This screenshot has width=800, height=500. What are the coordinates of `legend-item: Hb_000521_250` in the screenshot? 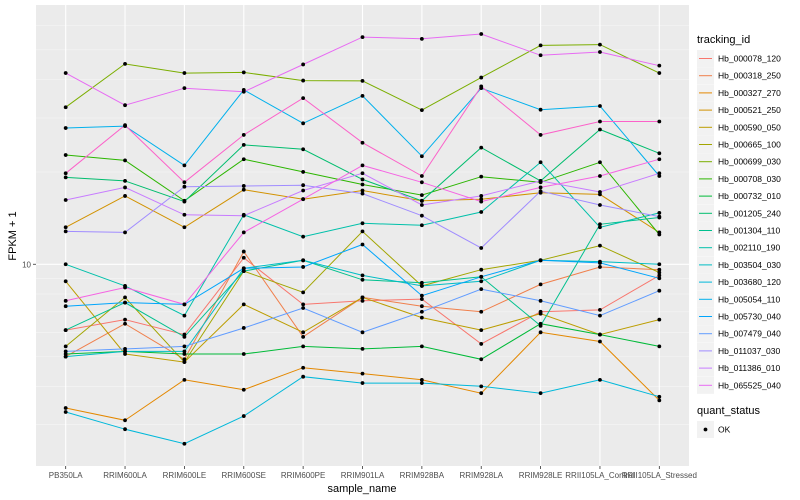 It's located at (739, 110).